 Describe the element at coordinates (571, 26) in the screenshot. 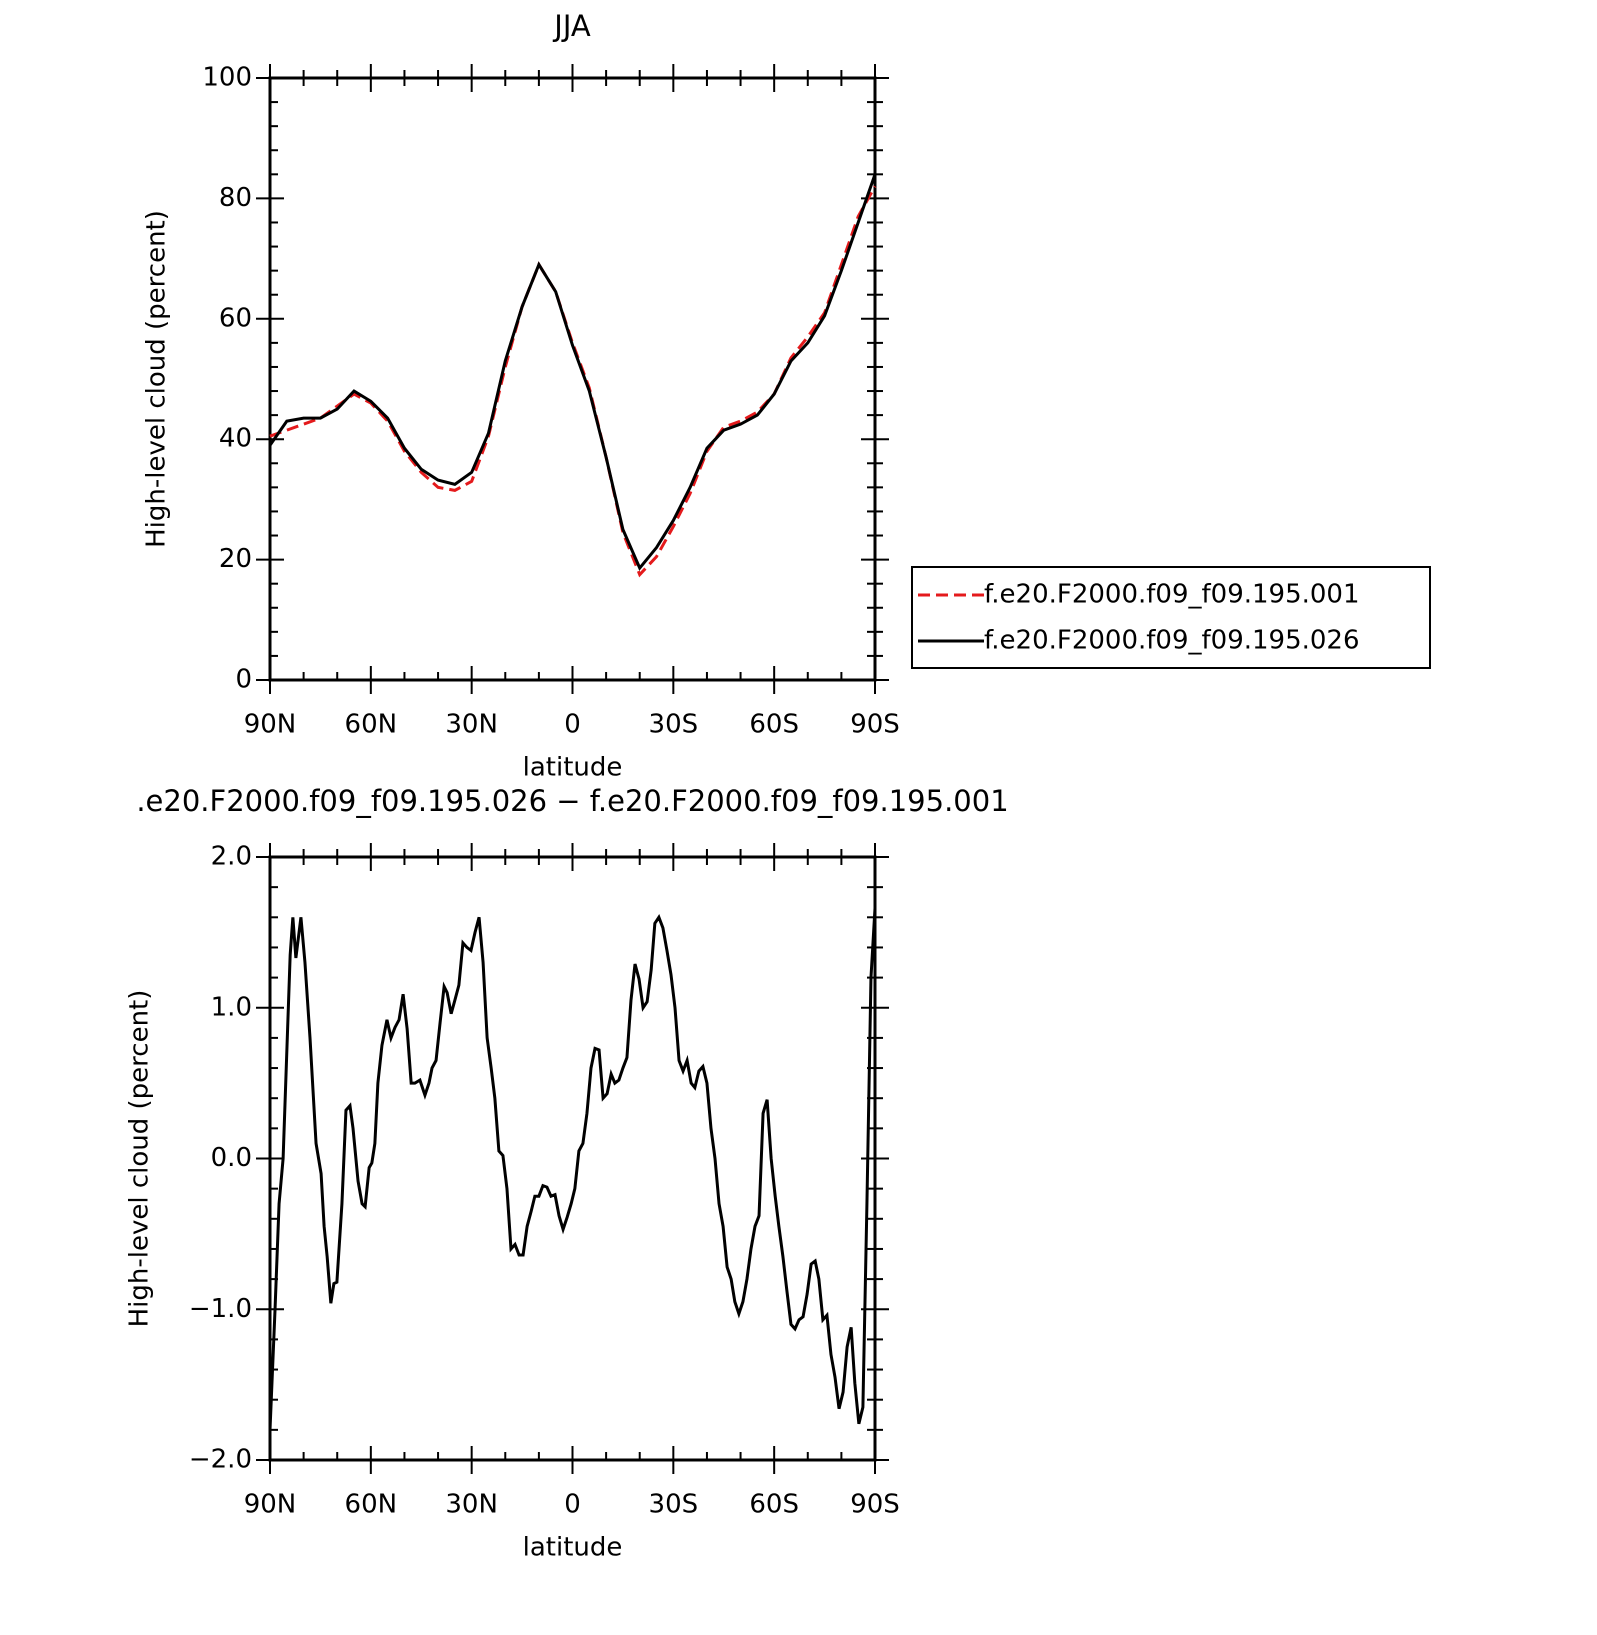

I see `chart-title: JJA` at that location.